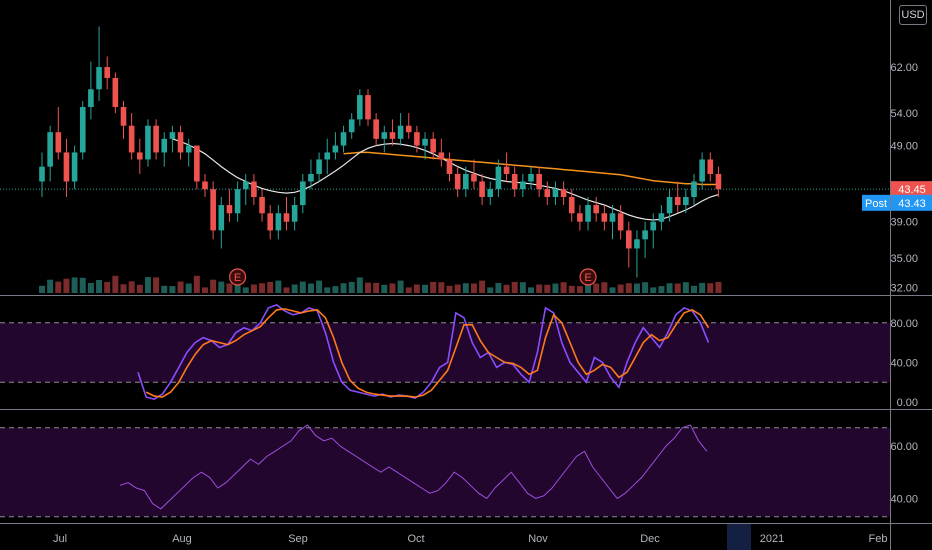  Describe the element at coordinates (904, 68) in the screenshot. I see `price-tick-label: 62.00` at that location.